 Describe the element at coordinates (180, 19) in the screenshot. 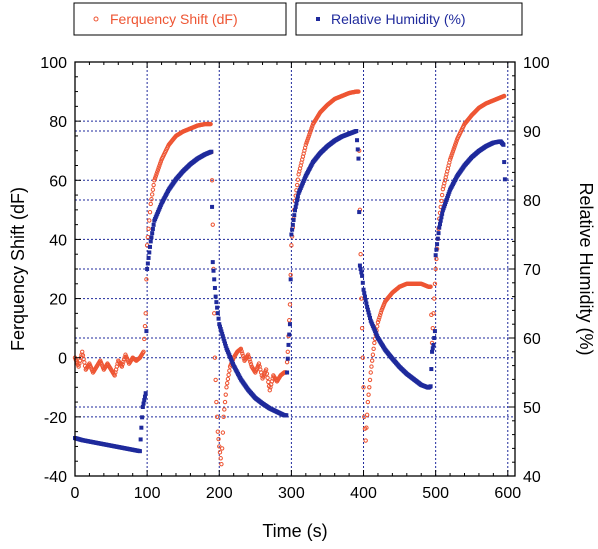

I see `legend-box-freq` at that location.